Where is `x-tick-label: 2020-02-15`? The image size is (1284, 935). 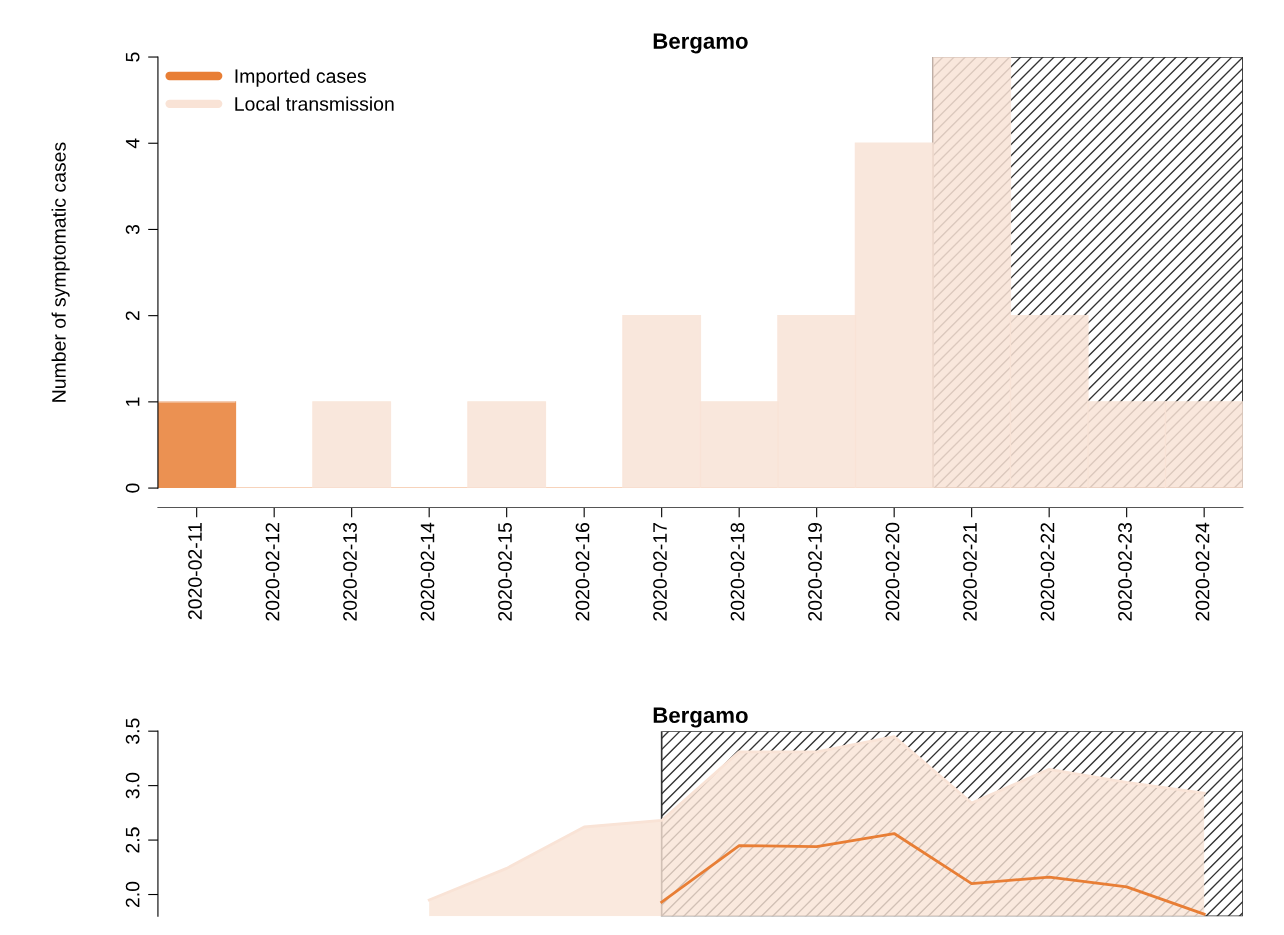 x-tick-label: 2020-02-15 is located at coordinates (505, 571).